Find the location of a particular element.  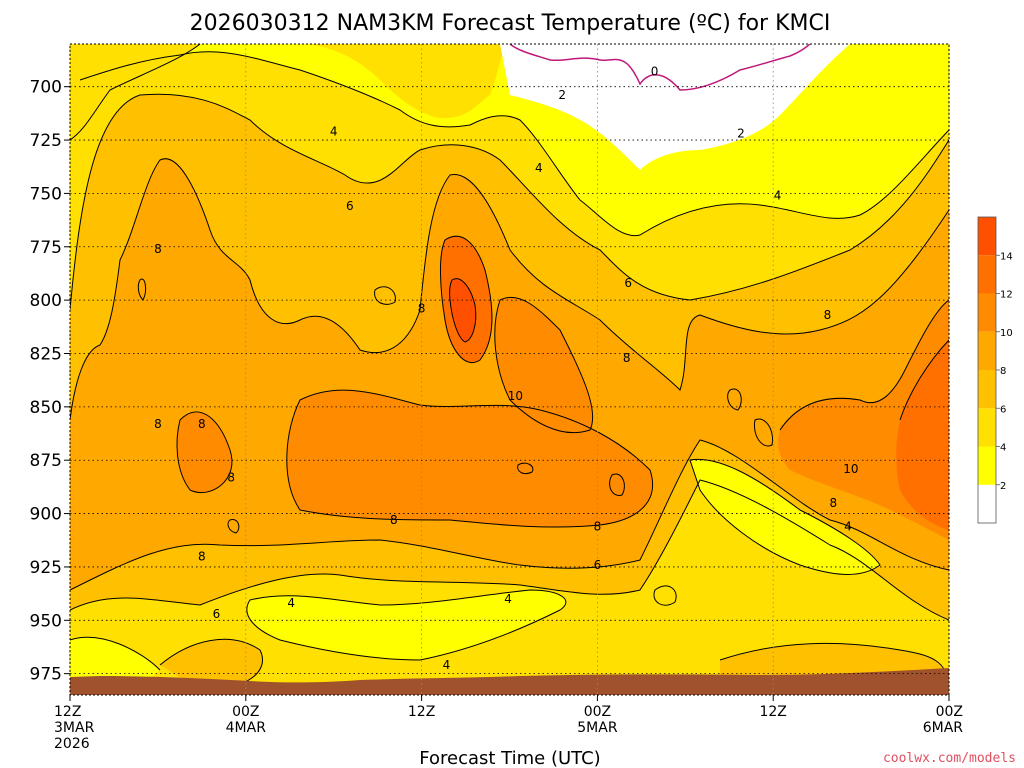

x-axis-label: Forecast Time (UTC) is located at coordinates (509, 758).